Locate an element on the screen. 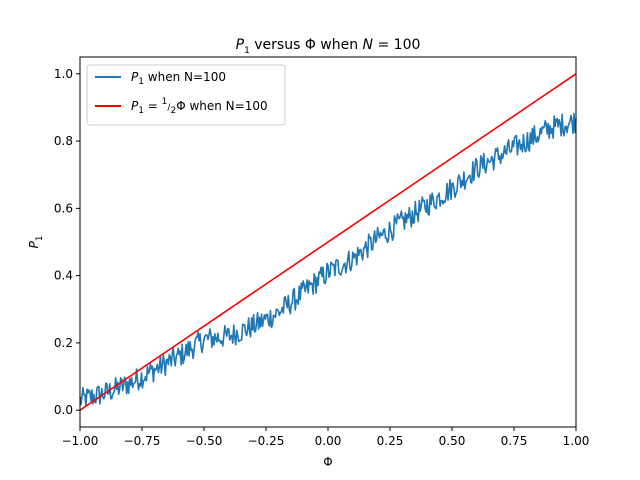 This screenshot has height=480, width=640. y-tick-label: 0.2 is located at coordinates (63, 343).